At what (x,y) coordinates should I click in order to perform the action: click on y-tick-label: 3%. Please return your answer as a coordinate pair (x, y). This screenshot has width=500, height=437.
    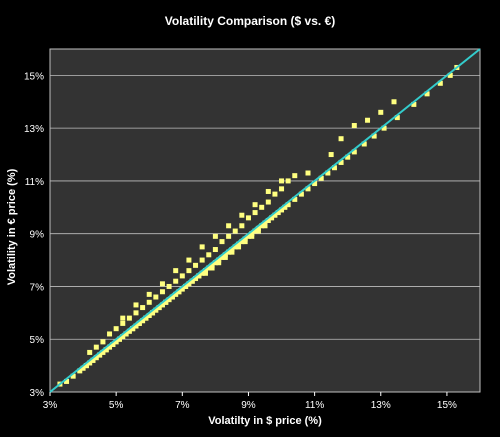
    Looking at the image, I should click on (37, 393).